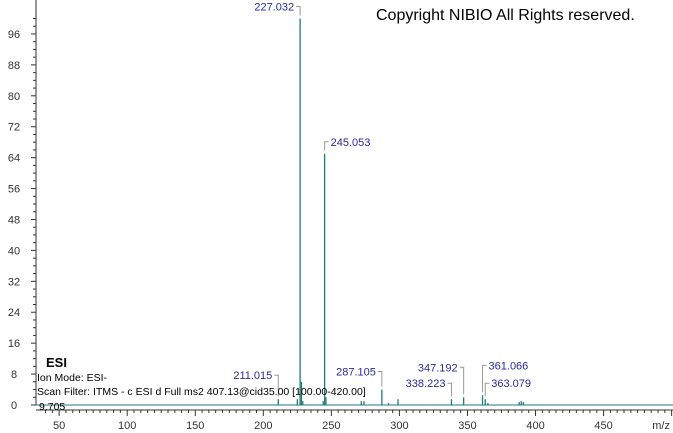 Image resolution: width=673 pixels, height=433 pixels. I want to click on x-tick-label: 400, so click(535, 426).